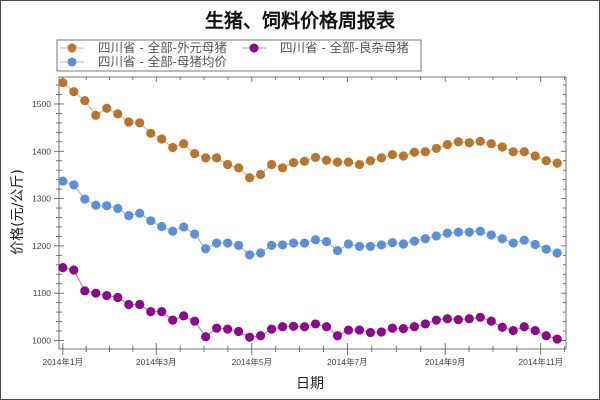 Image resolution: width=600 pixels, height=400 pixels. I want to click on legend-label-0: 四川省 - 全部-外元母猪, so click(162, 47).